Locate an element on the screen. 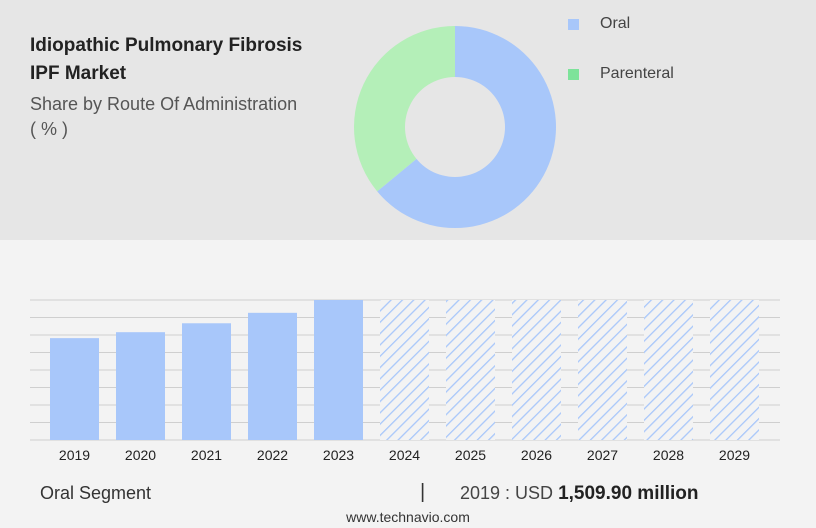 Image resolution: width=816 pixels, height=528 pixels. chart-subtitle: Share by Route Of Administration ( % ) is located at coordinates (163, 117).